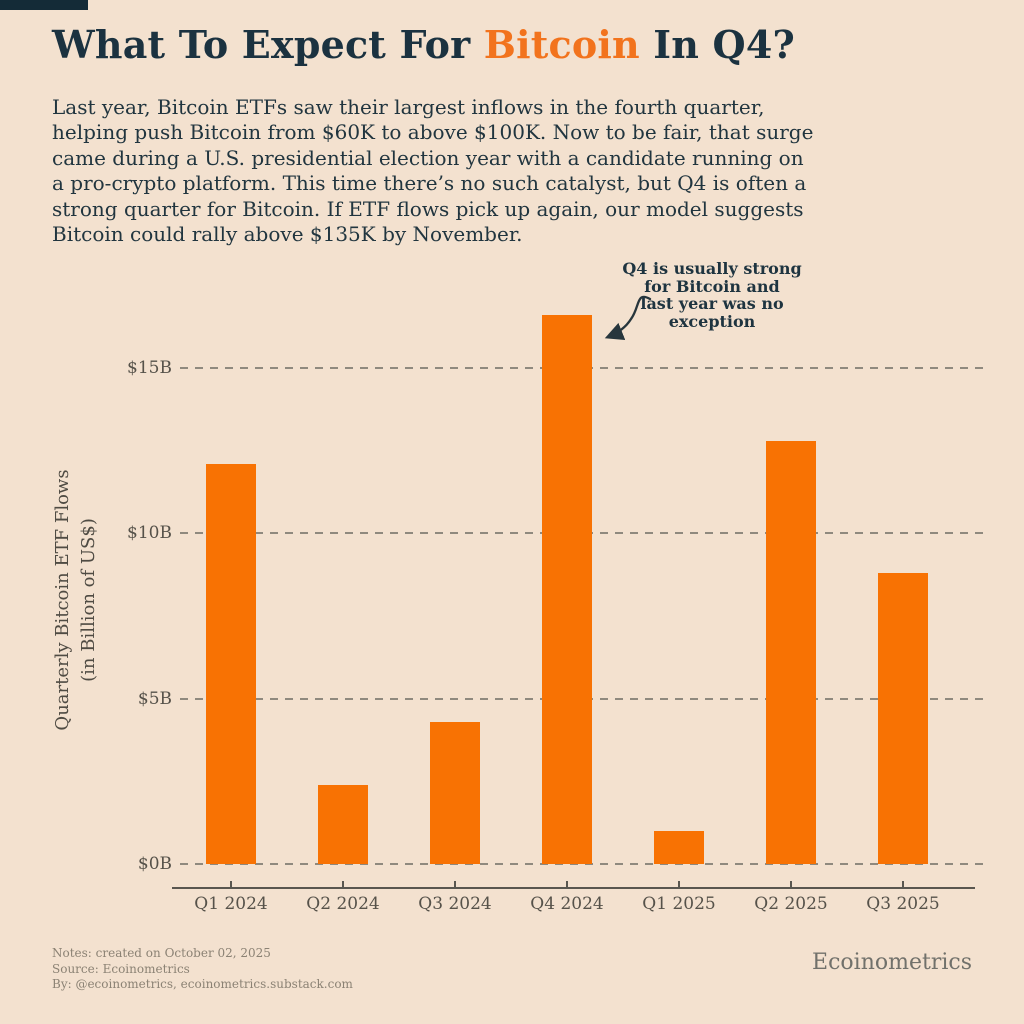 The height and width of the screenshot is (1024, 1024). I want to click on bar-q2-2024, so click(343, 824).